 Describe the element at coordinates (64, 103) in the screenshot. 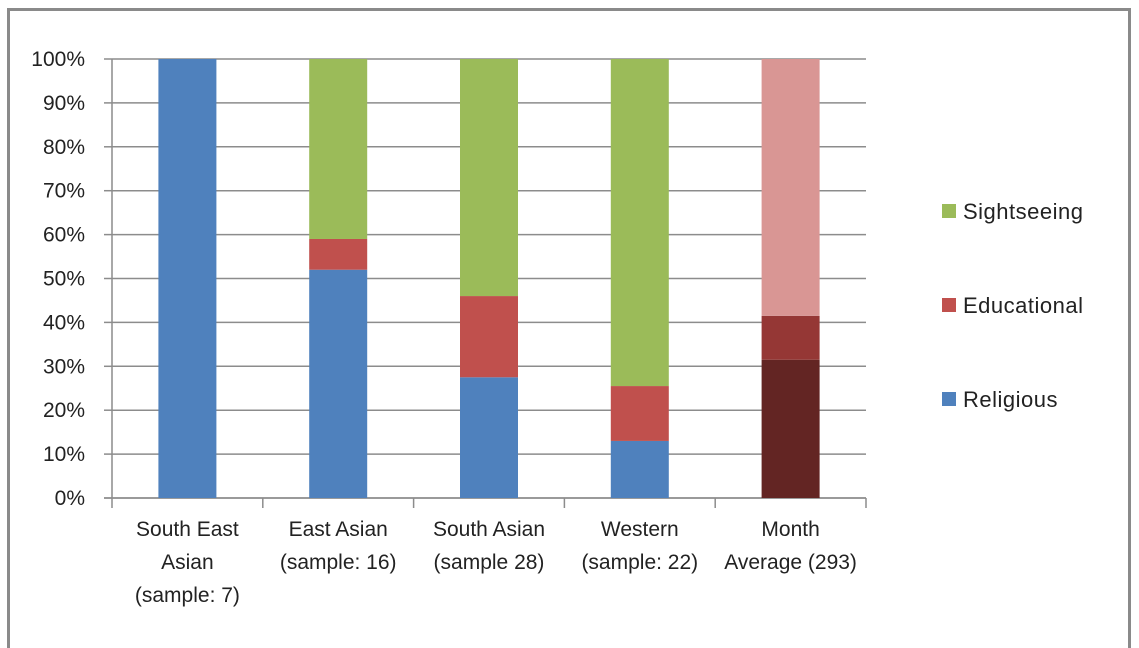

I see `y-tick-label: 90%` at that location.